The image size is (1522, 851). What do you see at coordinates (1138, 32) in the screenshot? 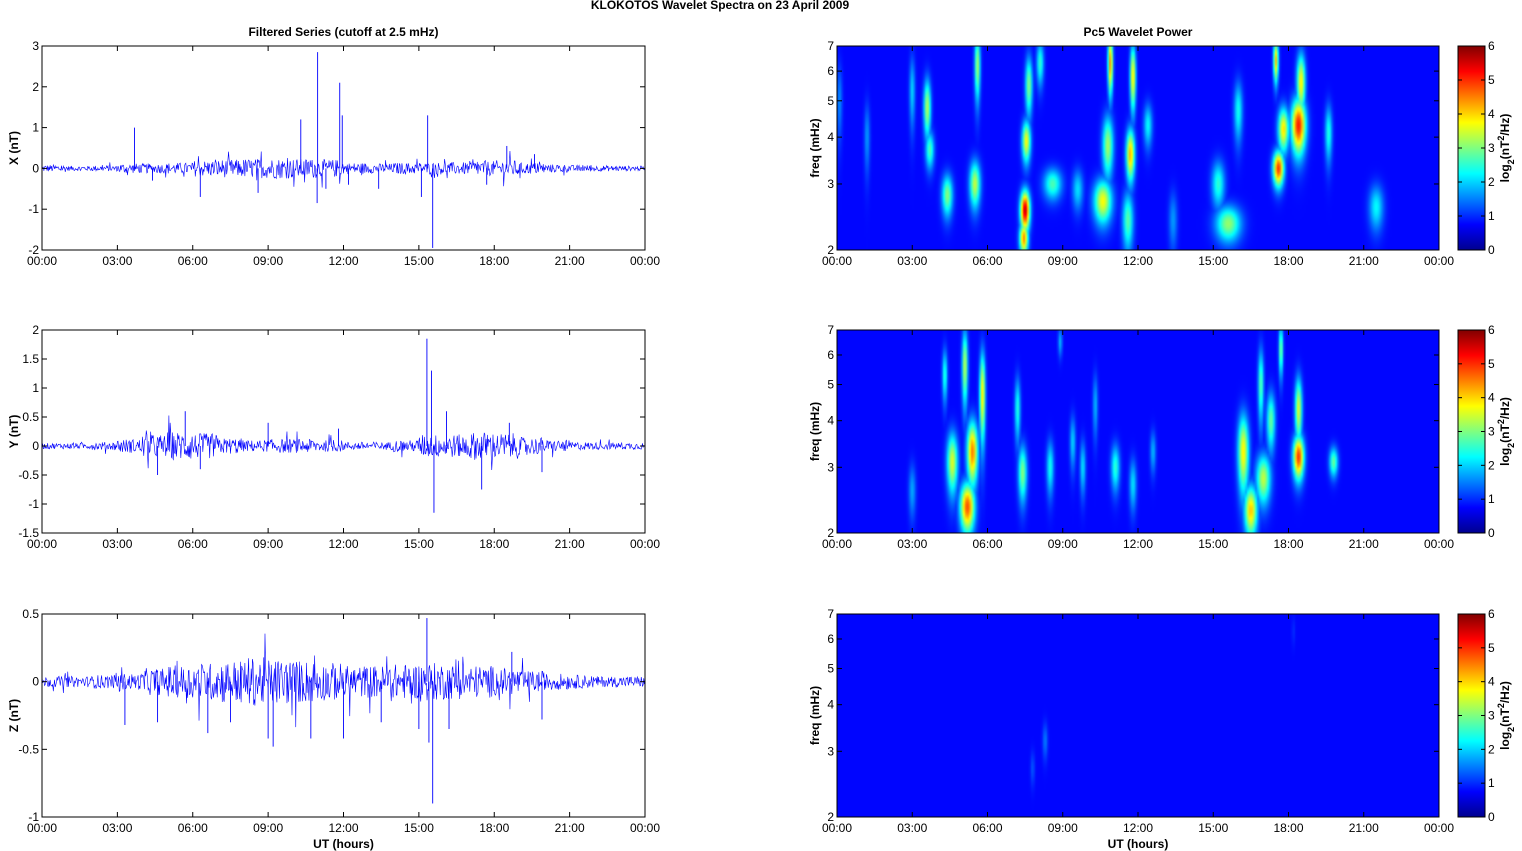
I see `axes-title: Pc5 Wavelet Power` at bounding box center [1138, 32].